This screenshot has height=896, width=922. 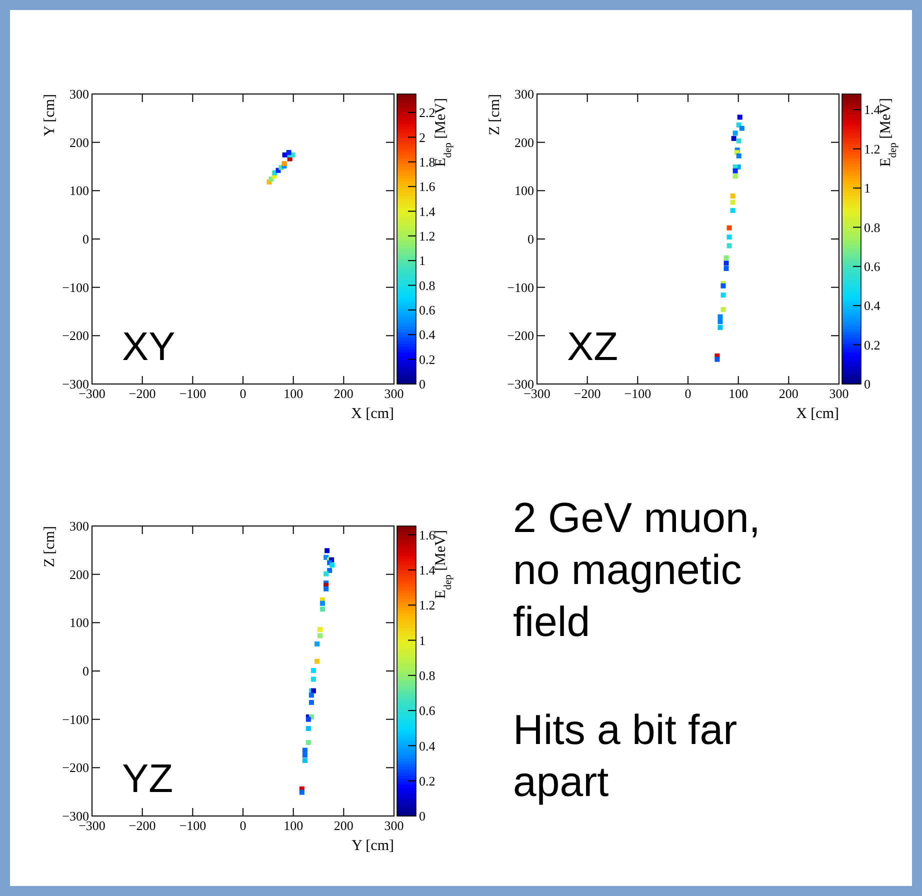 I want to click on color-bar-label: 1.6, so click(x=427, y=186).